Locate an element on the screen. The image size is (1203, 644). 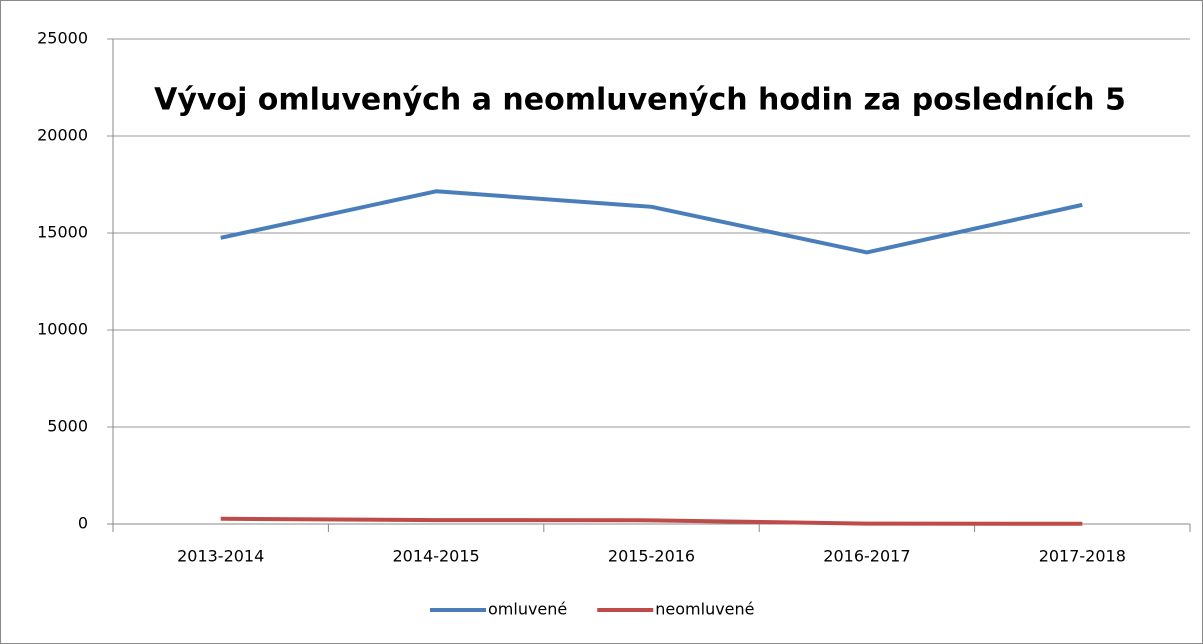
y-tick-label: 25000 is located at coordinates (62, 38).